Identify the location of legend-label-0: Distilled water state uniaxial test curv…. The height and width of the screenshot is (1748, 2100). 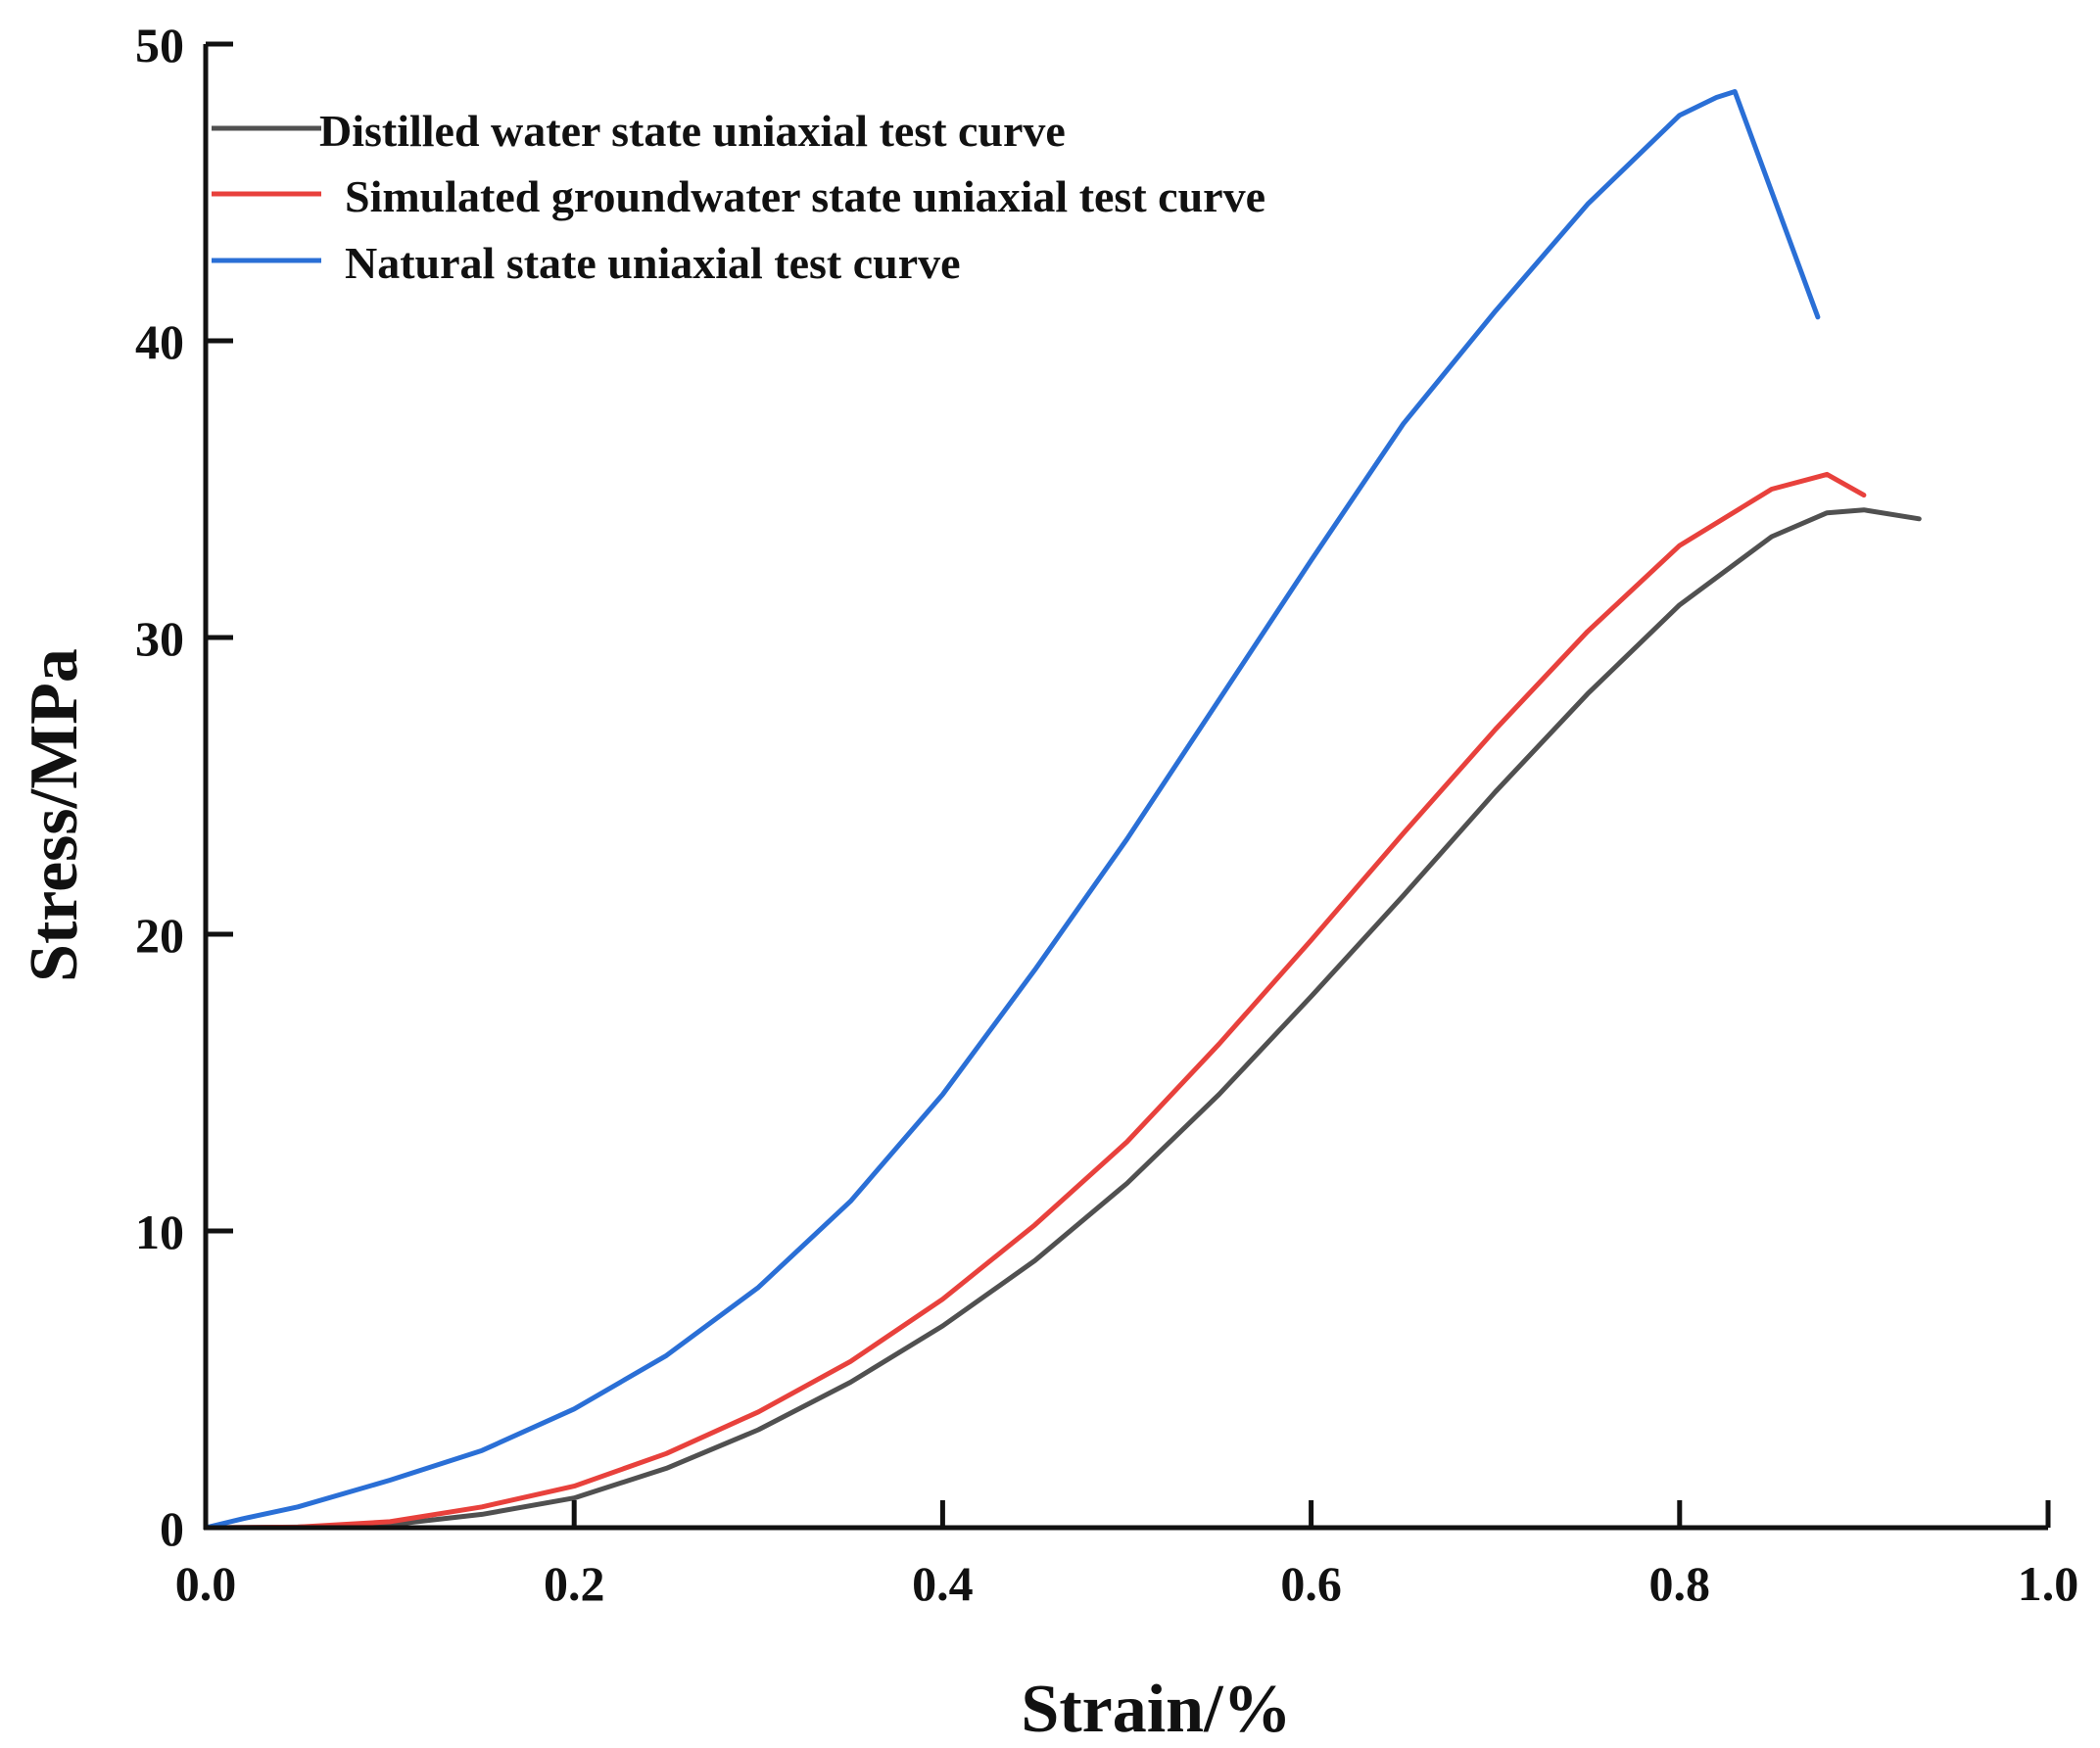
(693, 131).